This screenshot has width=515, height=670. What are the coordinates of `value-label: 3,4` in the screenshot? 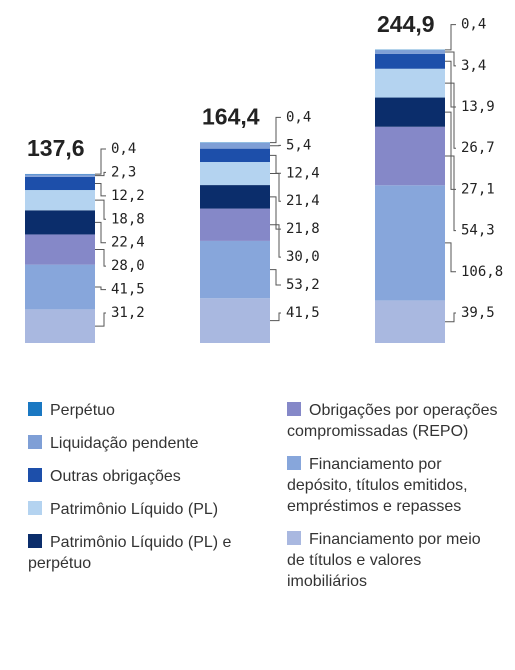 It's located at (473, 66).